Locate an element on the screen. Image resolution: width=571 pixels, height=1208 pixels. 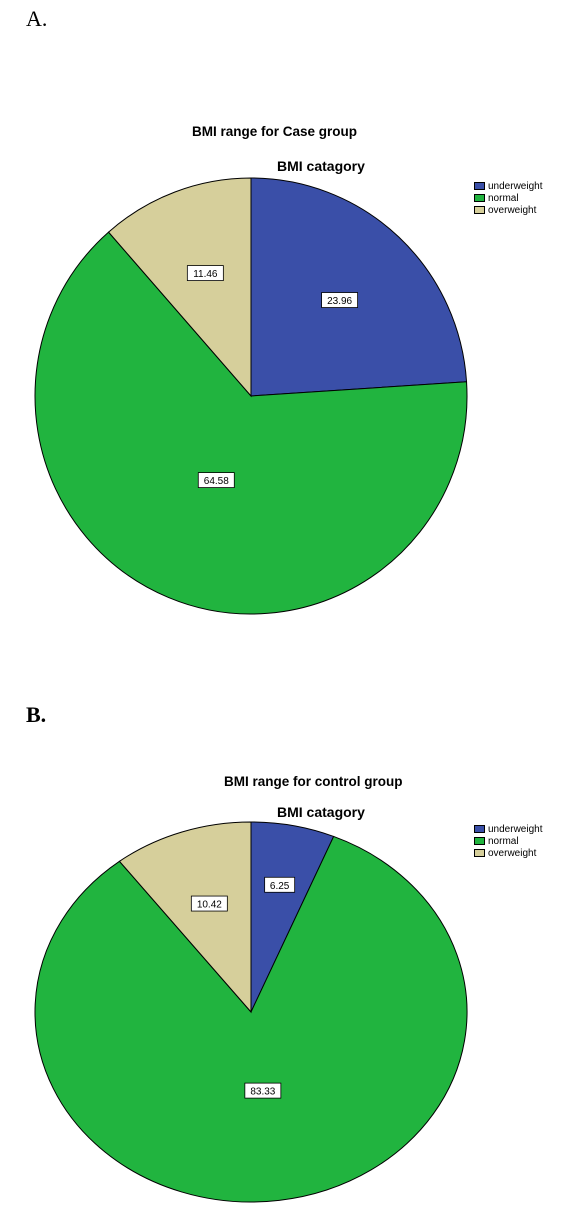
data-label-text-underweight-control: 6.25 is located at coordinates (280, 886).